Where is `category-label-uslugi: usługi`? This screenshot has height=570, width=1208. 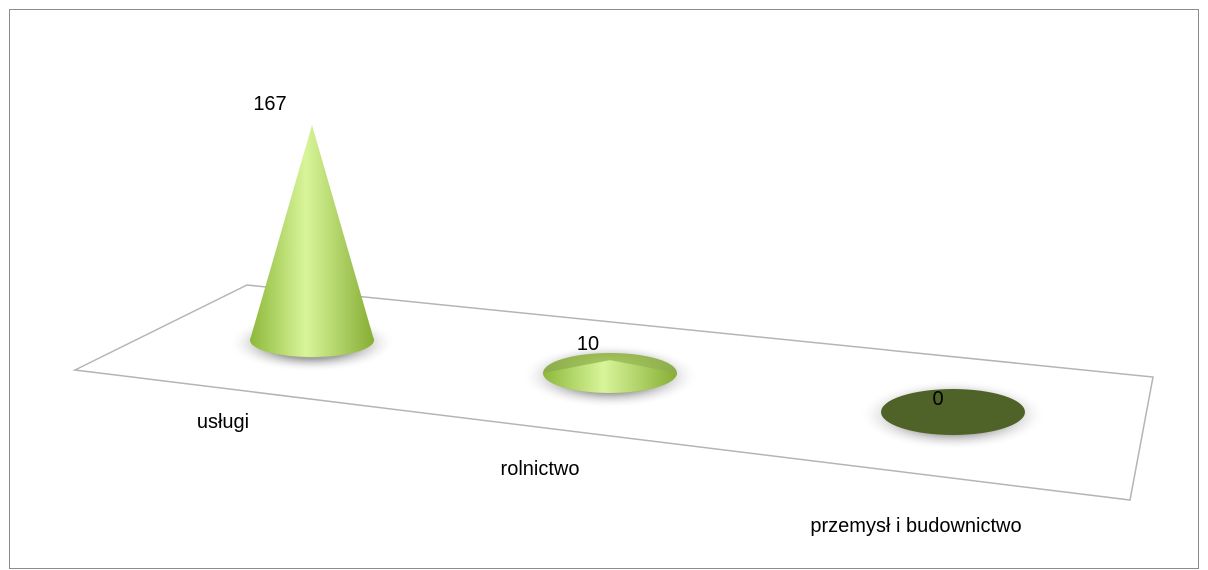 category-label-uslugi: usługi is located at coordinates (223, 422).